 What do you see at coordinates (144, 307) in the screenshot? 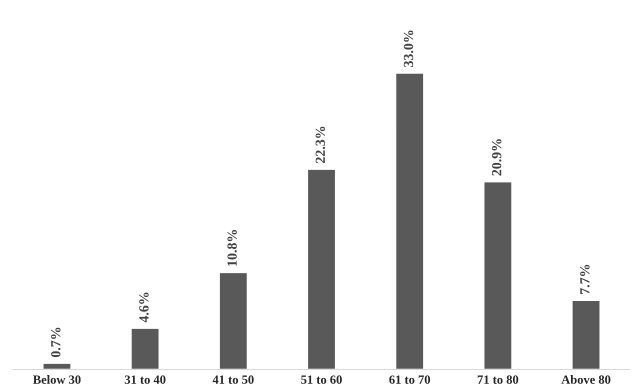
I see `data-label: 4.6%` at bounding box center [144, 307].